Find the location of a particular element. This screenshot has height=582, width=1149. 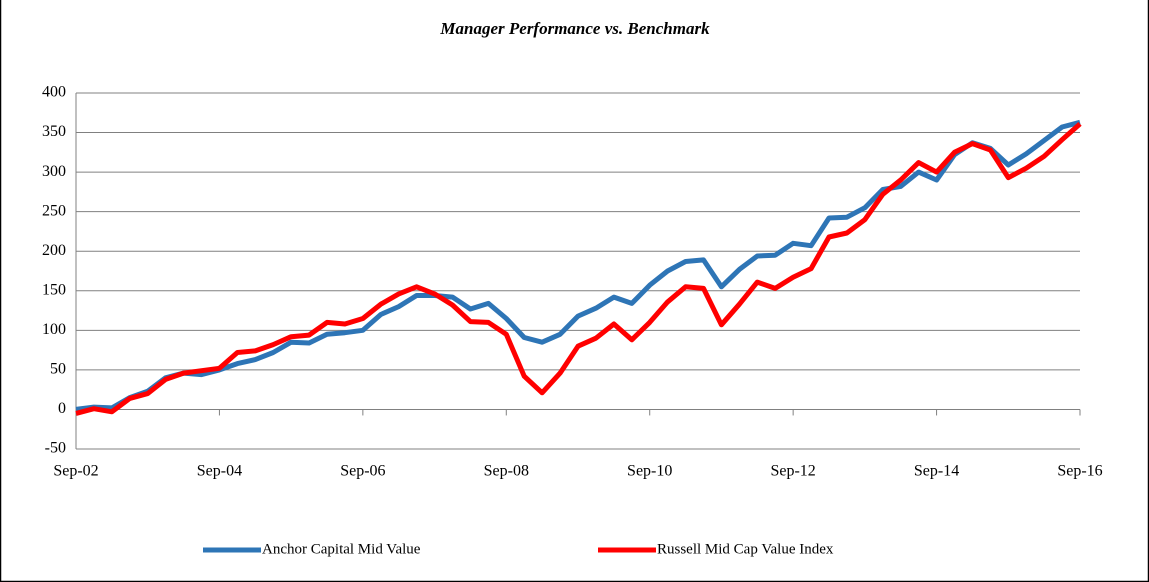

y-tick-label: 200 is located at coordinates (54, 250).